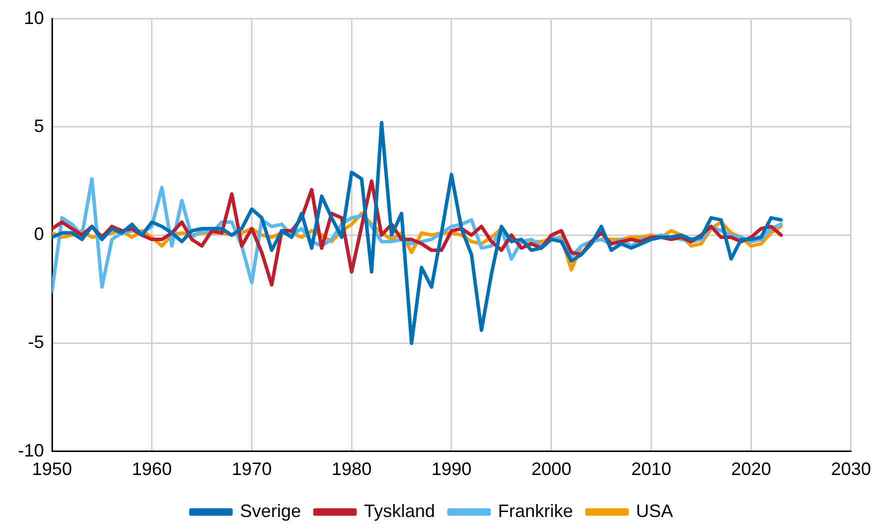 This screenshot has width=879, height=531. Describe the element at coordinates (52, 469) in the screenshot. I see `x-tick-label: 1950` at that location.